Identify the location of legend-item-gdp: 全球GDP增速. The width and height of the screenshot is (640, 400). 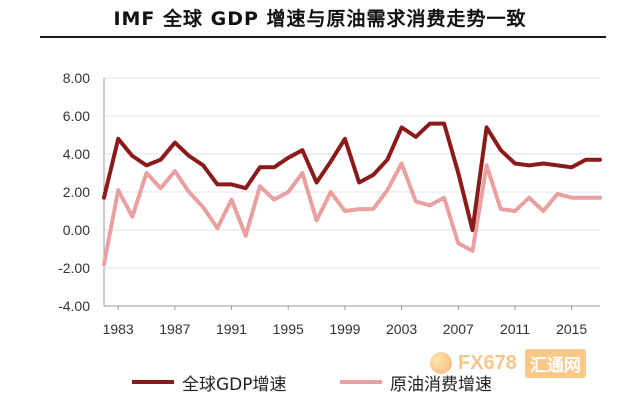
(209, 382).